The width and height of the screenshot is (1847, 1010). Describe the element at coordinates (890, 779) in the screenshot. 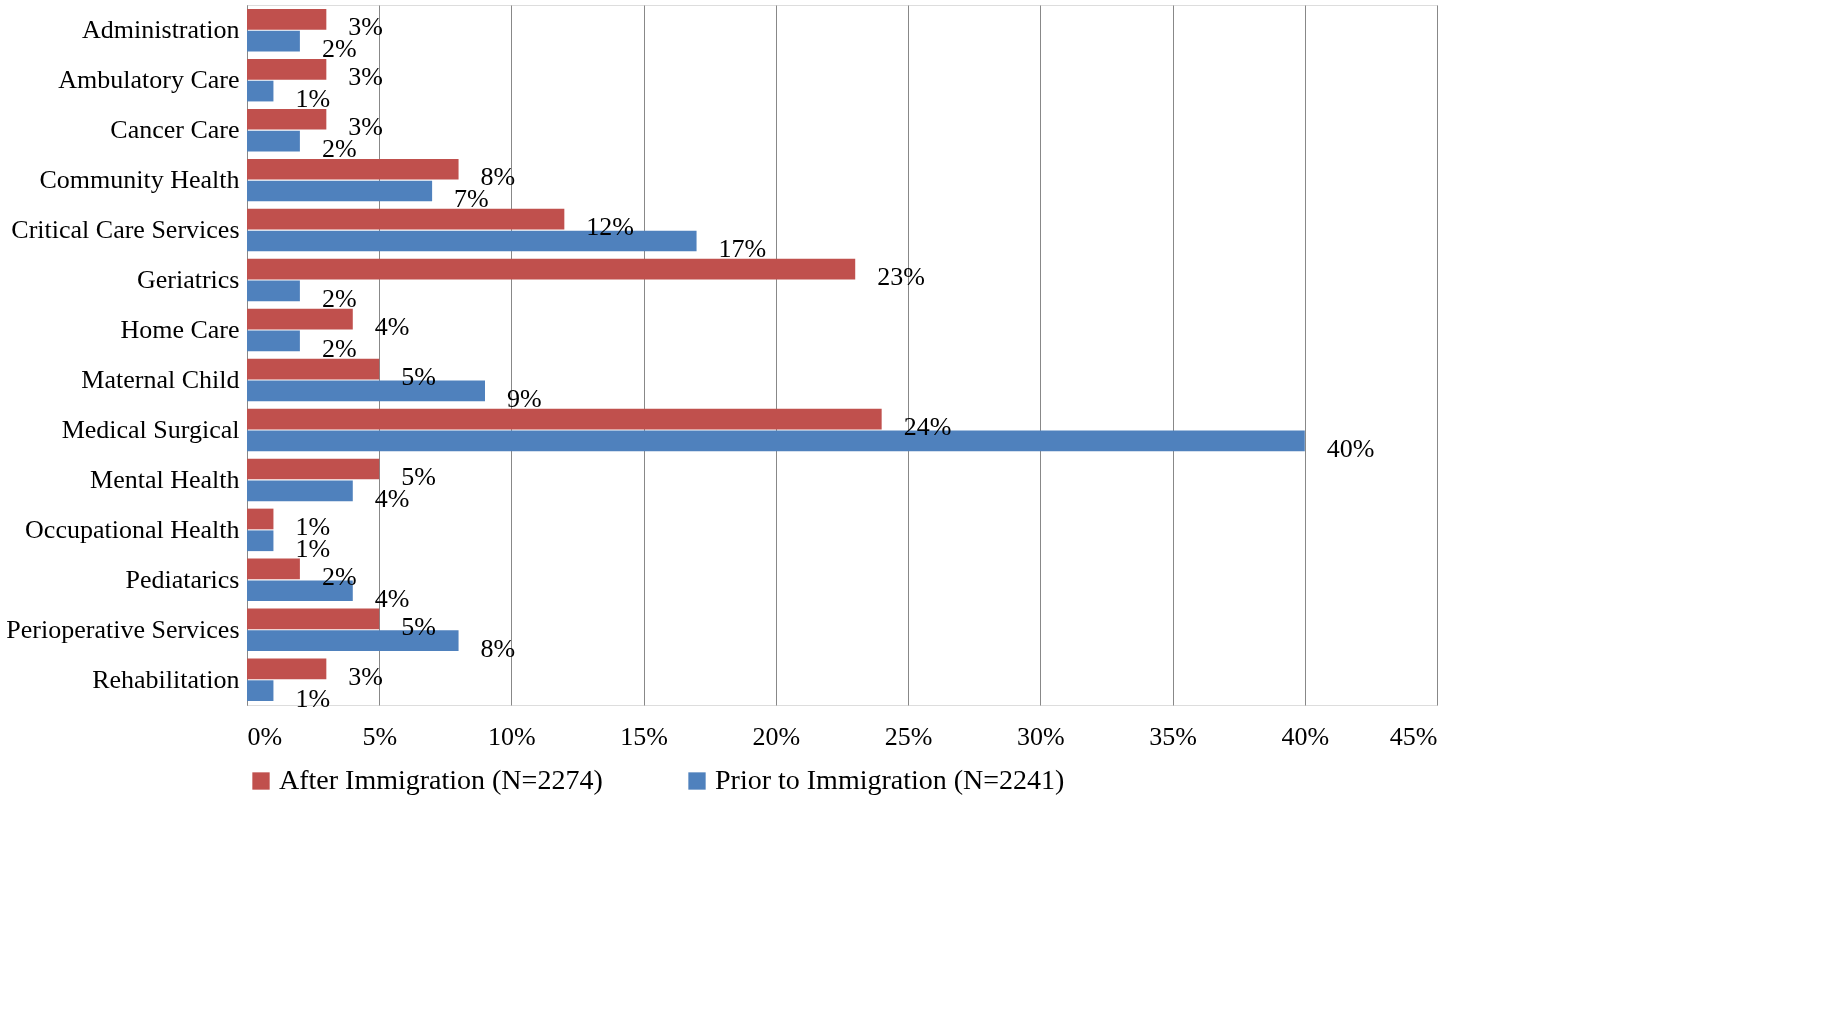

I see `legend-label: Prior to Immigration (N=2241)` at that location.